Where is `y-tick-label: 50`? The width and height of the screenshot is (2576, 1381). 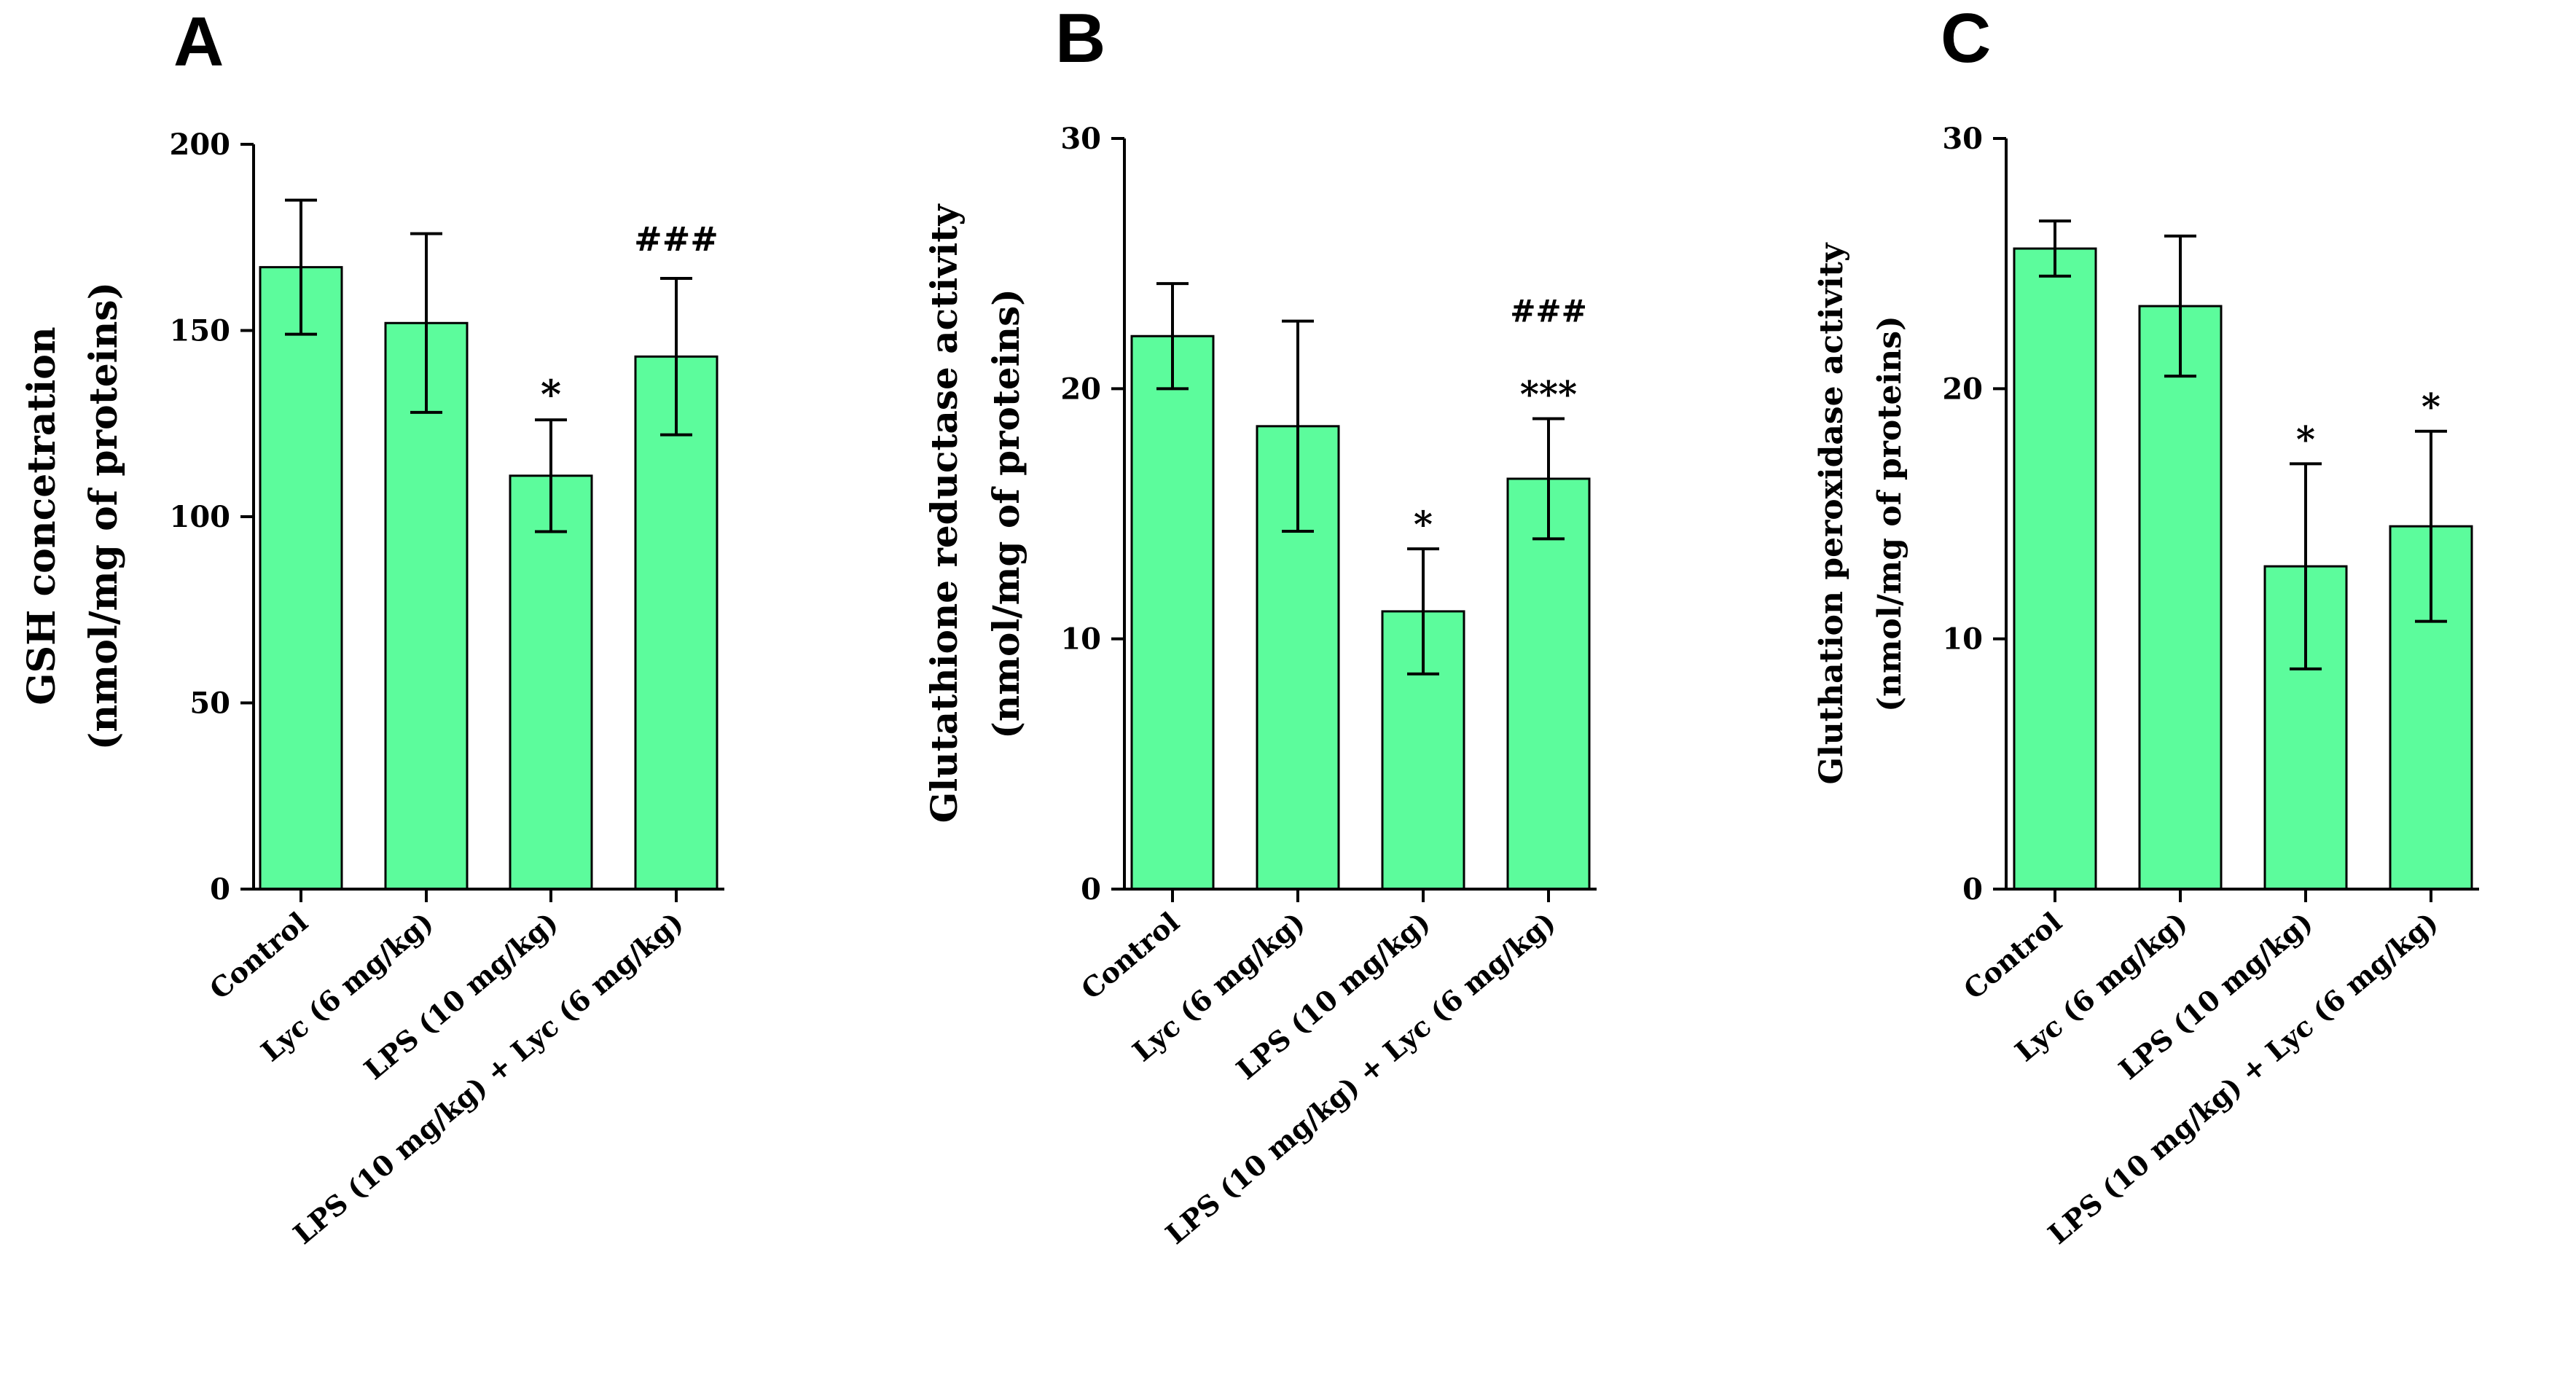 y-tick-label: 50 is located at coordinates (209, 703).